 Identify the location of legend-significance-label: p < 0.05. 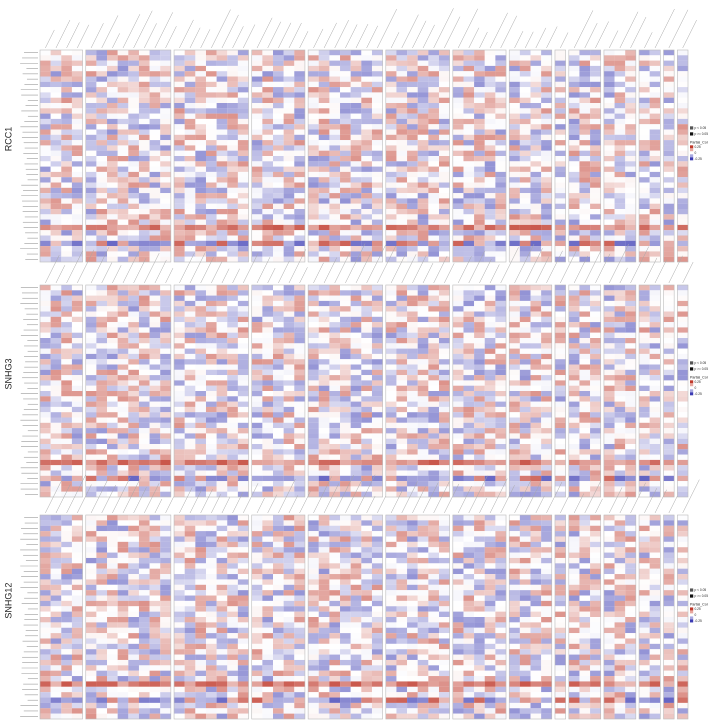
(701, 363).